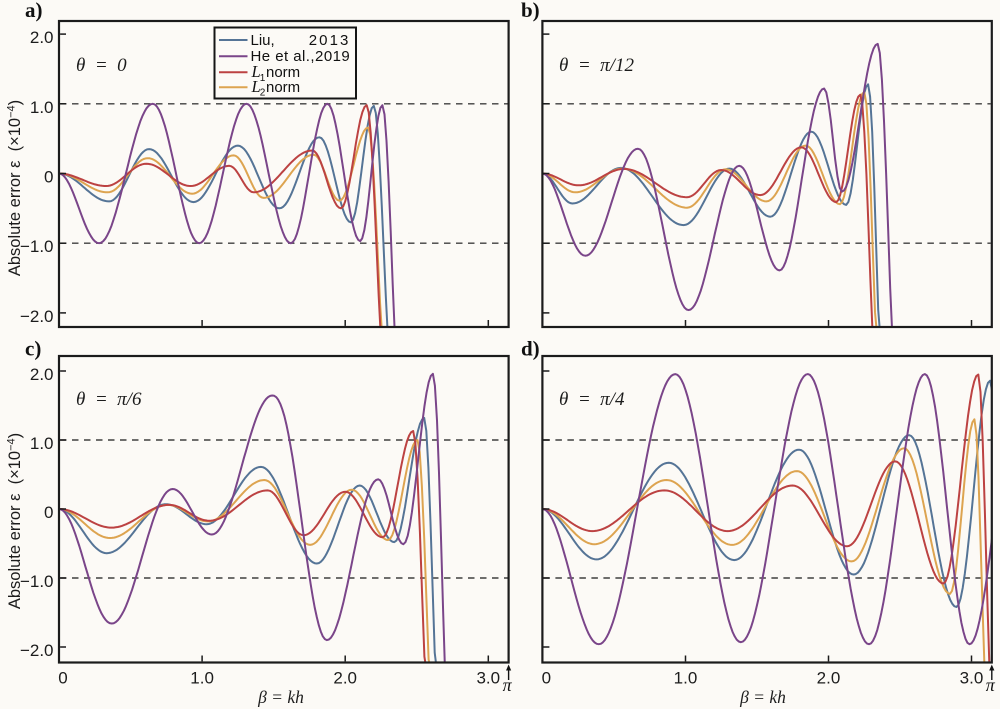 The image size is (1000, 709). I want to click on svg-text: He et al.,2019, so click(301, 56).